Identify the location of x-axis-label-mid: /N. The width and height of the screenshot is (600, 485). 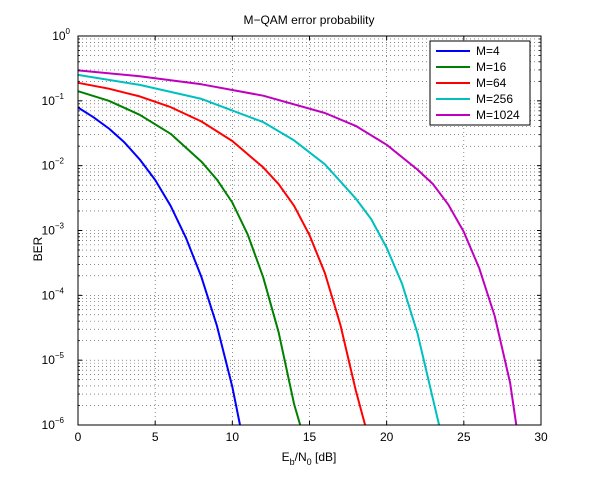
(301, 457).